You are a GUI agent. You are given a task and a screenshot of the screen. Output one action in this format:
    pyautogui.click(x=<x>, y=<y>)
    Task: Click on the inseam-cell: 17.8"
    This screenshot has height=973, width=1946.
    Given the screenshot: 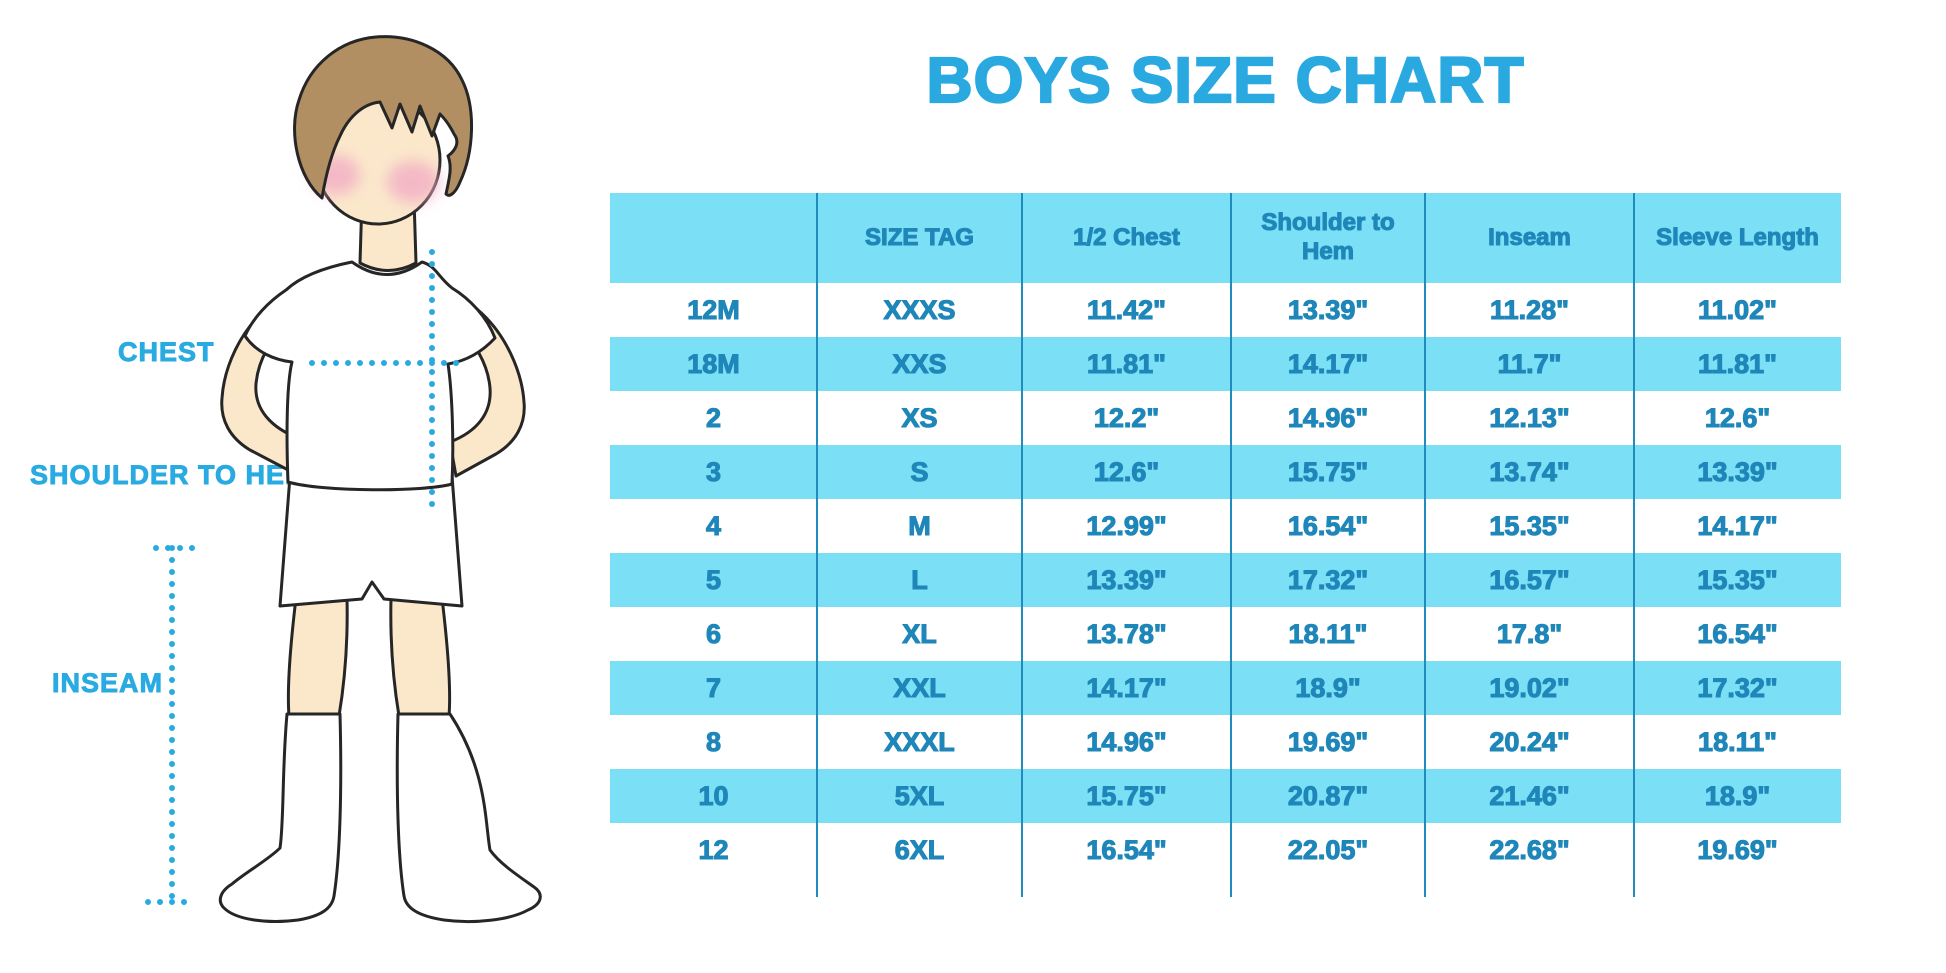 What is the action you would take?
    pyautogui.click(x=1529, y=633)
    